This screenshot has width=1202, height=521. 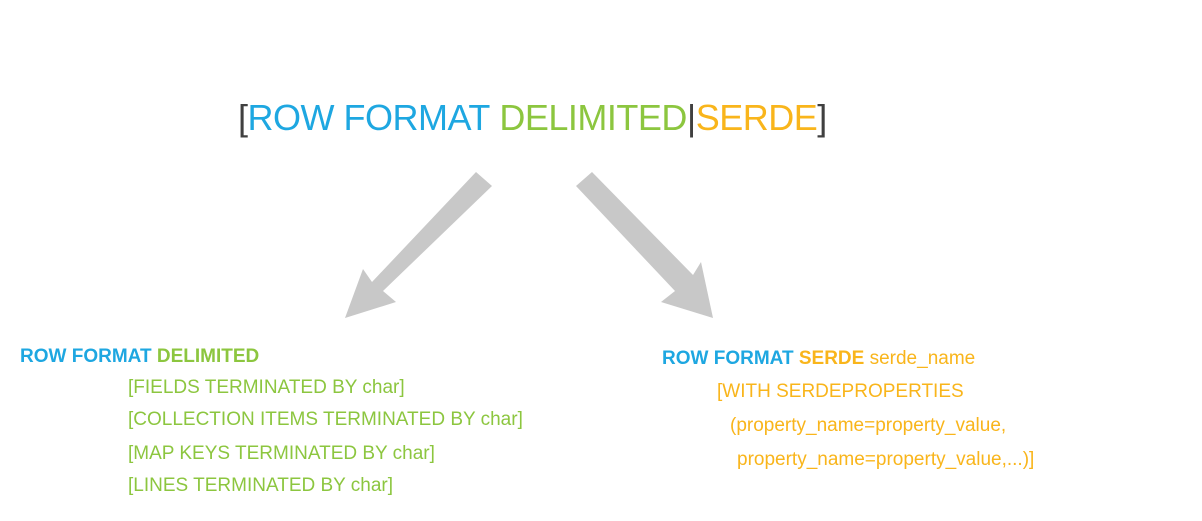 I want to click on left-row-format: ROW FORMAT, so click(x=86, y=356).